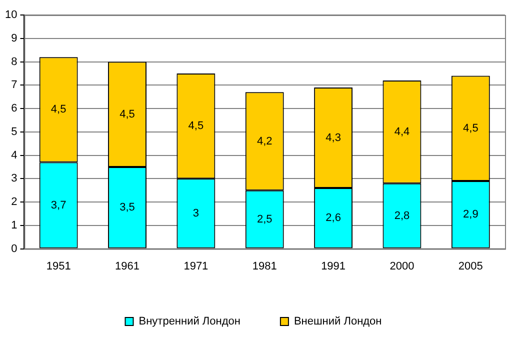 The width and height of the screenshot is (513, 341). Describe the element at coordinates (333, 218) in the screenshot. I see `data-label: 2,6` at that location.